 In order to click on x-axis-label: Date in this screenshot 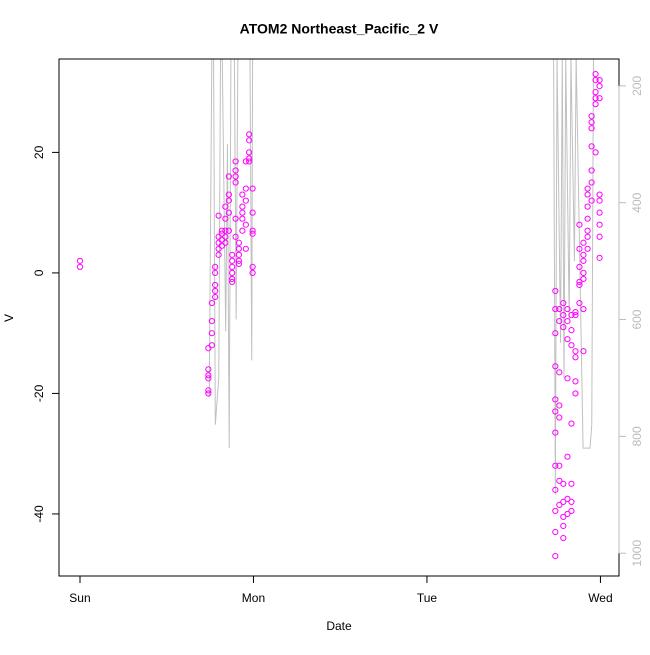, I will do `click(339, 626)`.